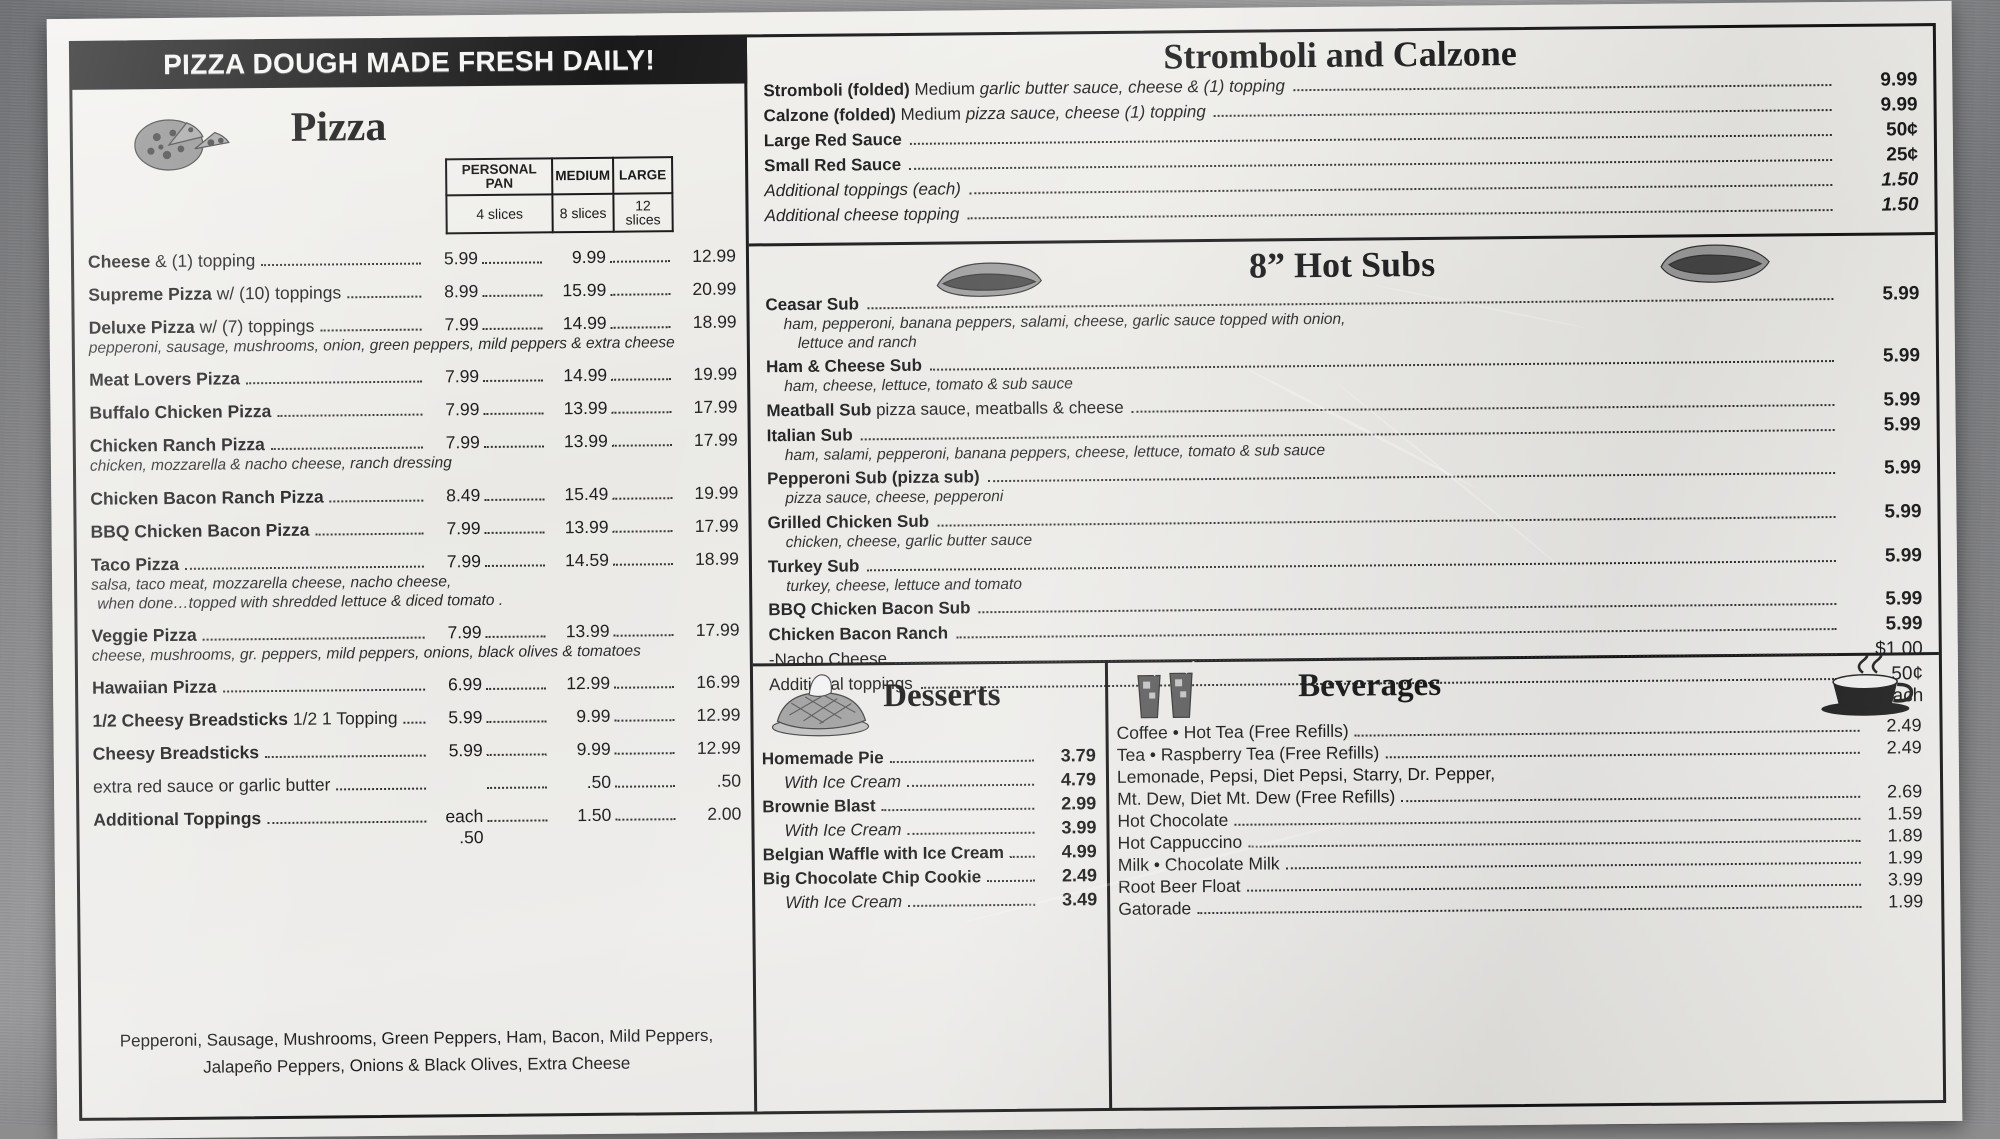 The width and height of the screenshot is (2000, 1139). Describe the element at coordinates (1232, 732) in the screenshot. I see `beverage-item-name: Coffee • Hot Tea (Free Refills)` at that location.